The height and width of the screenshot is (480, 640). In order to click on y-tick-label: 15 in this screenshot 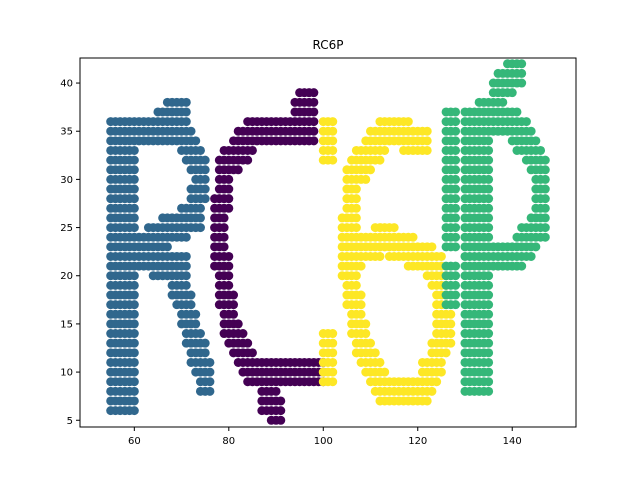, I will do `click(66, 324)`.